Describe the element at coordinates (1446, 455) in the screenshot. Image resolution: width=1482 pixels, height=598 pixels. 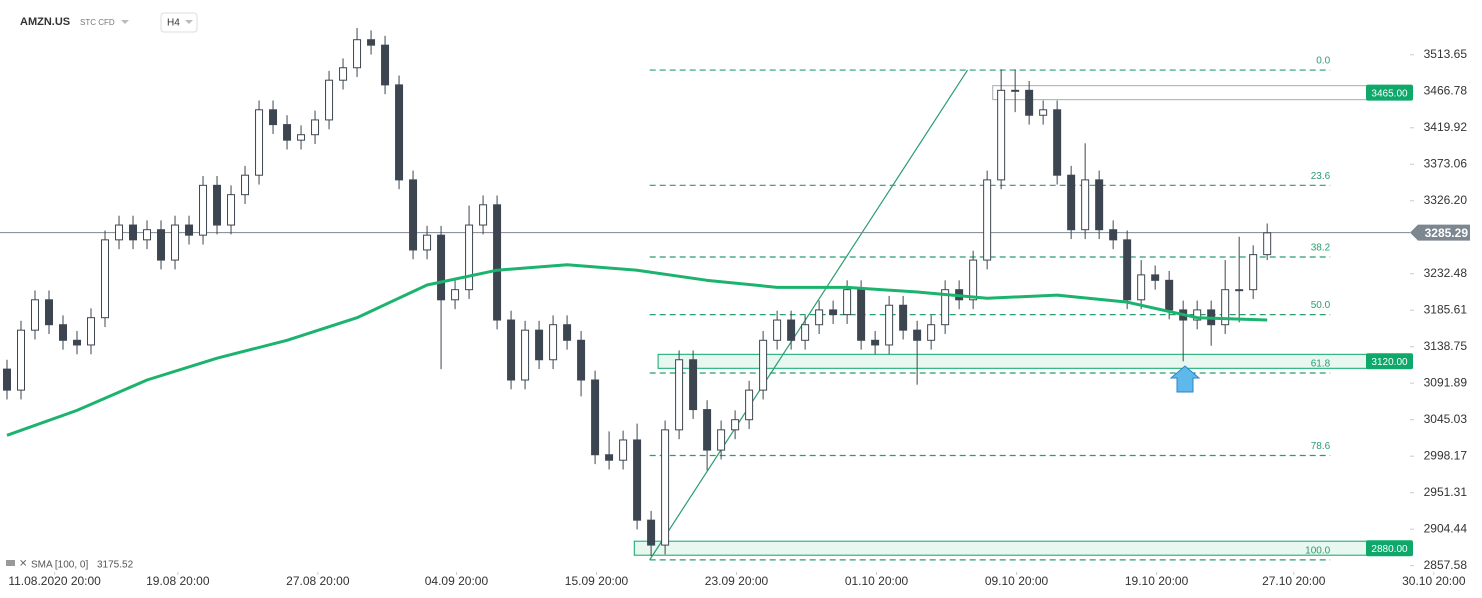
I see `y-tick-label: 2998.17` at that location.